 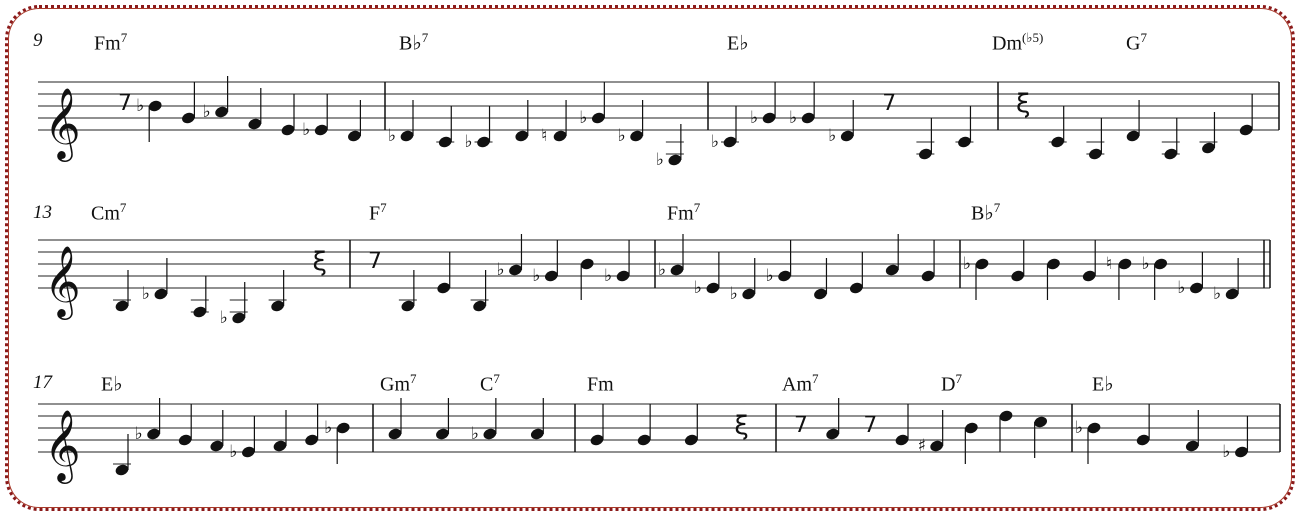 I want to click on measure-number: 17, so click(x=42, y=382).